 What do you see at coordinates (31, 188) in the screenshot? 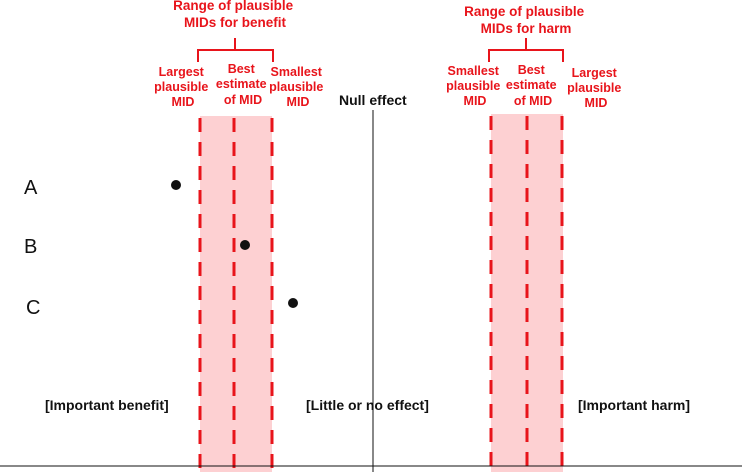
I see `row-label-a: A` at bounding box center [31, 188].